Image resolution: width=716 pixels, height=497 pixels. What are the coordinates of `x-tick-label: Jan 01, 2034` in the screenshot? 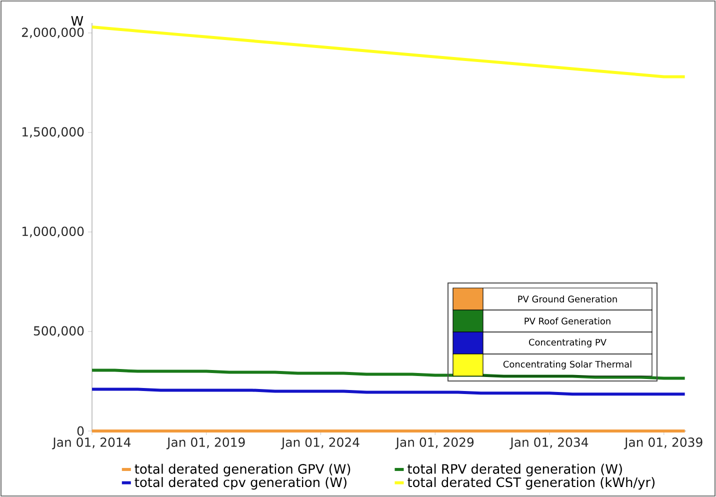 It's located at (549, 444).